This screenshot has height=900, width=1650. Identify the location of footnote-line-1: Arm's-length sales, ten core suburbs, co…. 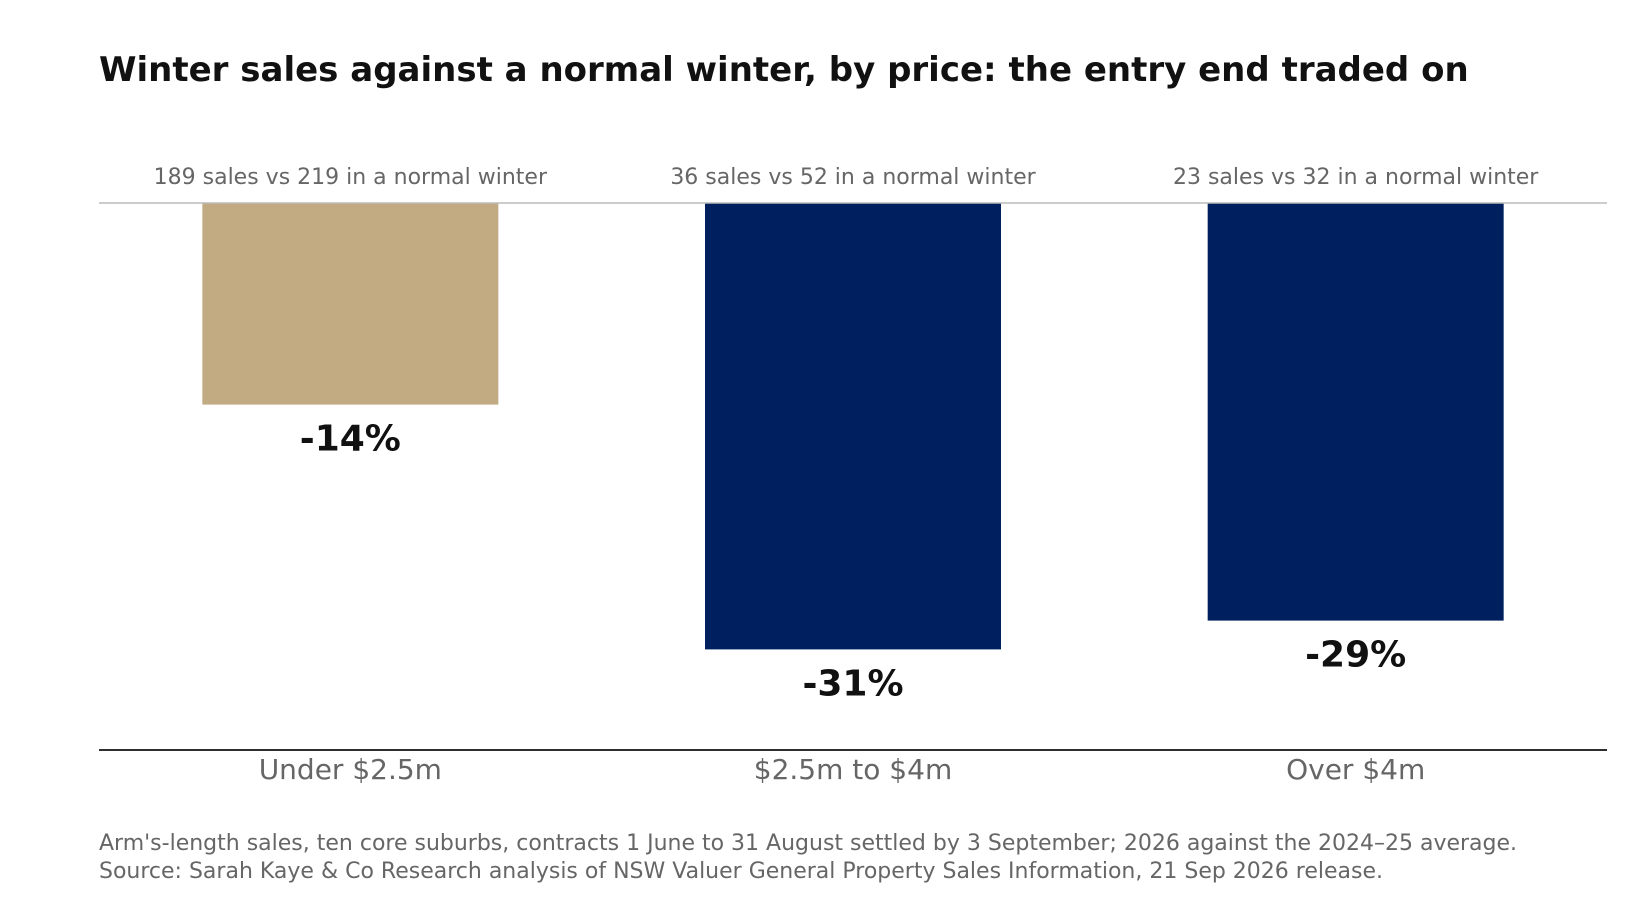
(808, 843).